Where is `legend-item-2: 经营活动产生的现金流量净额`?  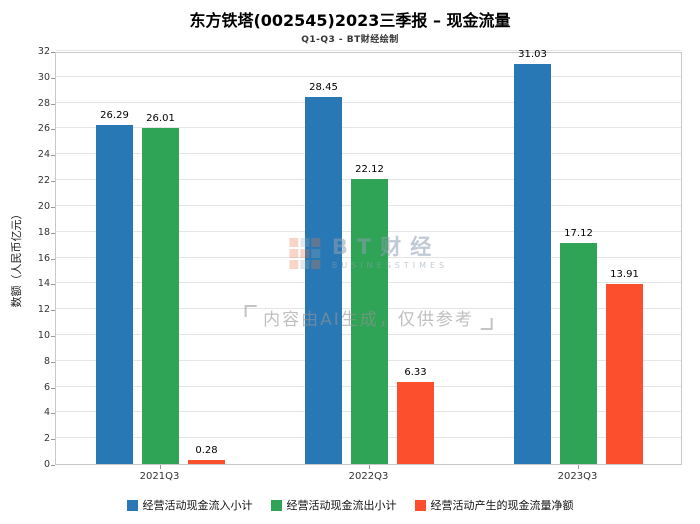
legend-item-2: 经营活动产生的现金流量净额 is located at coordinates (494, 505).